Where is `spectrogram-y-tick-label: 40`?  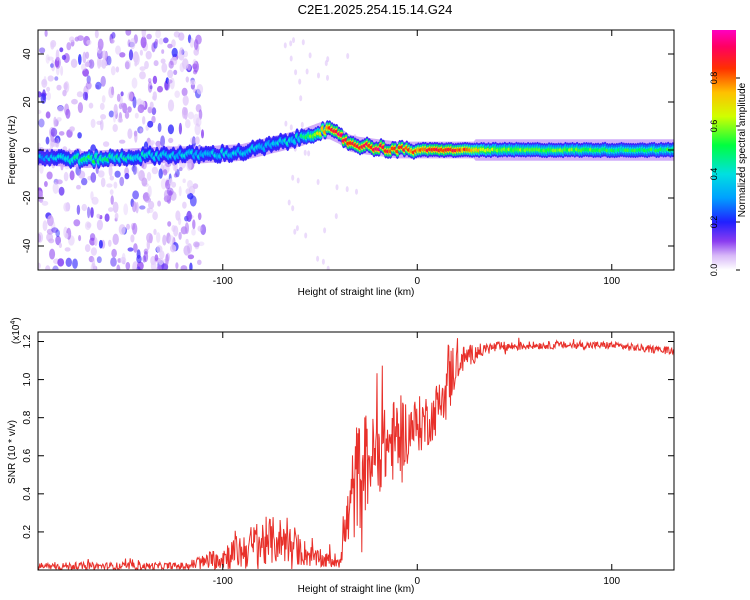
spectrogram-y-tick-label: 40 is located at coordinates (27, 54).